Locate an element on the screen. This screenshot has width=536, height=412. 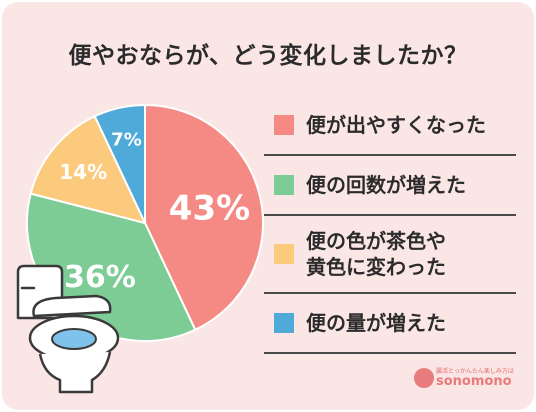
legend-item: 便が出やすくなった is located at coordinates (390, 126).